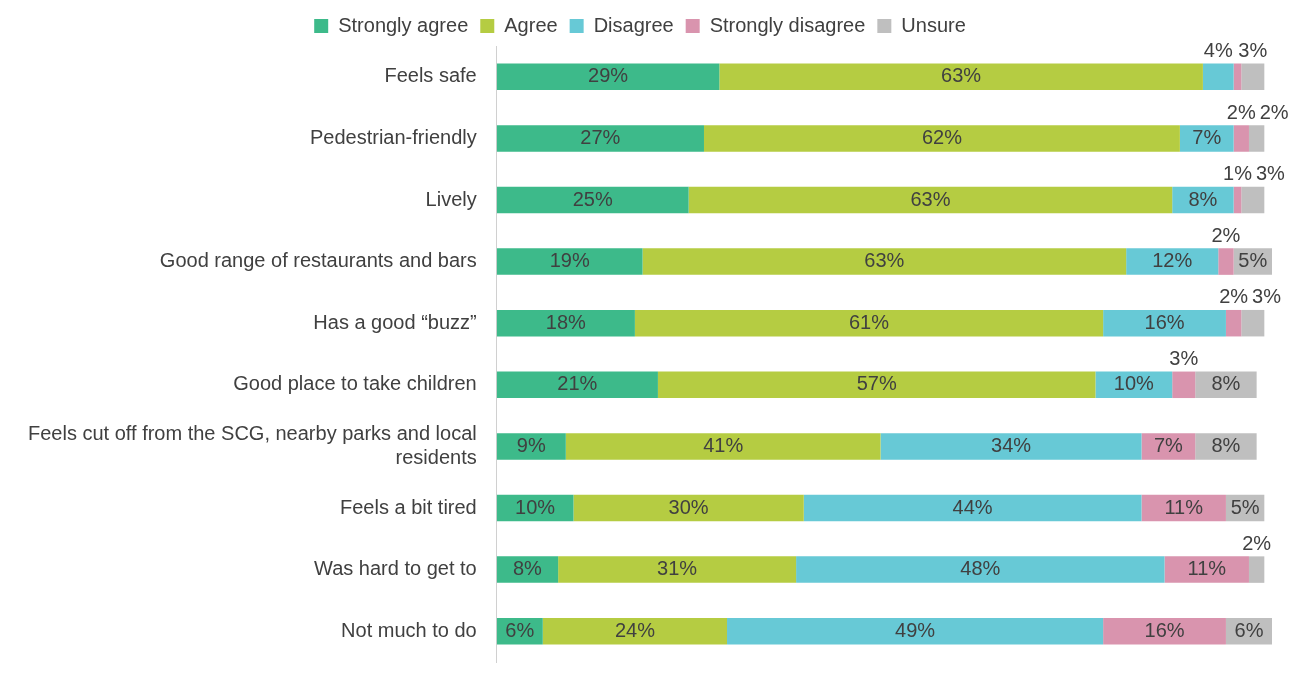 The height and width of the screenshot is (694, 1312). I want to click on data-label: 29%, so click(608, 75).